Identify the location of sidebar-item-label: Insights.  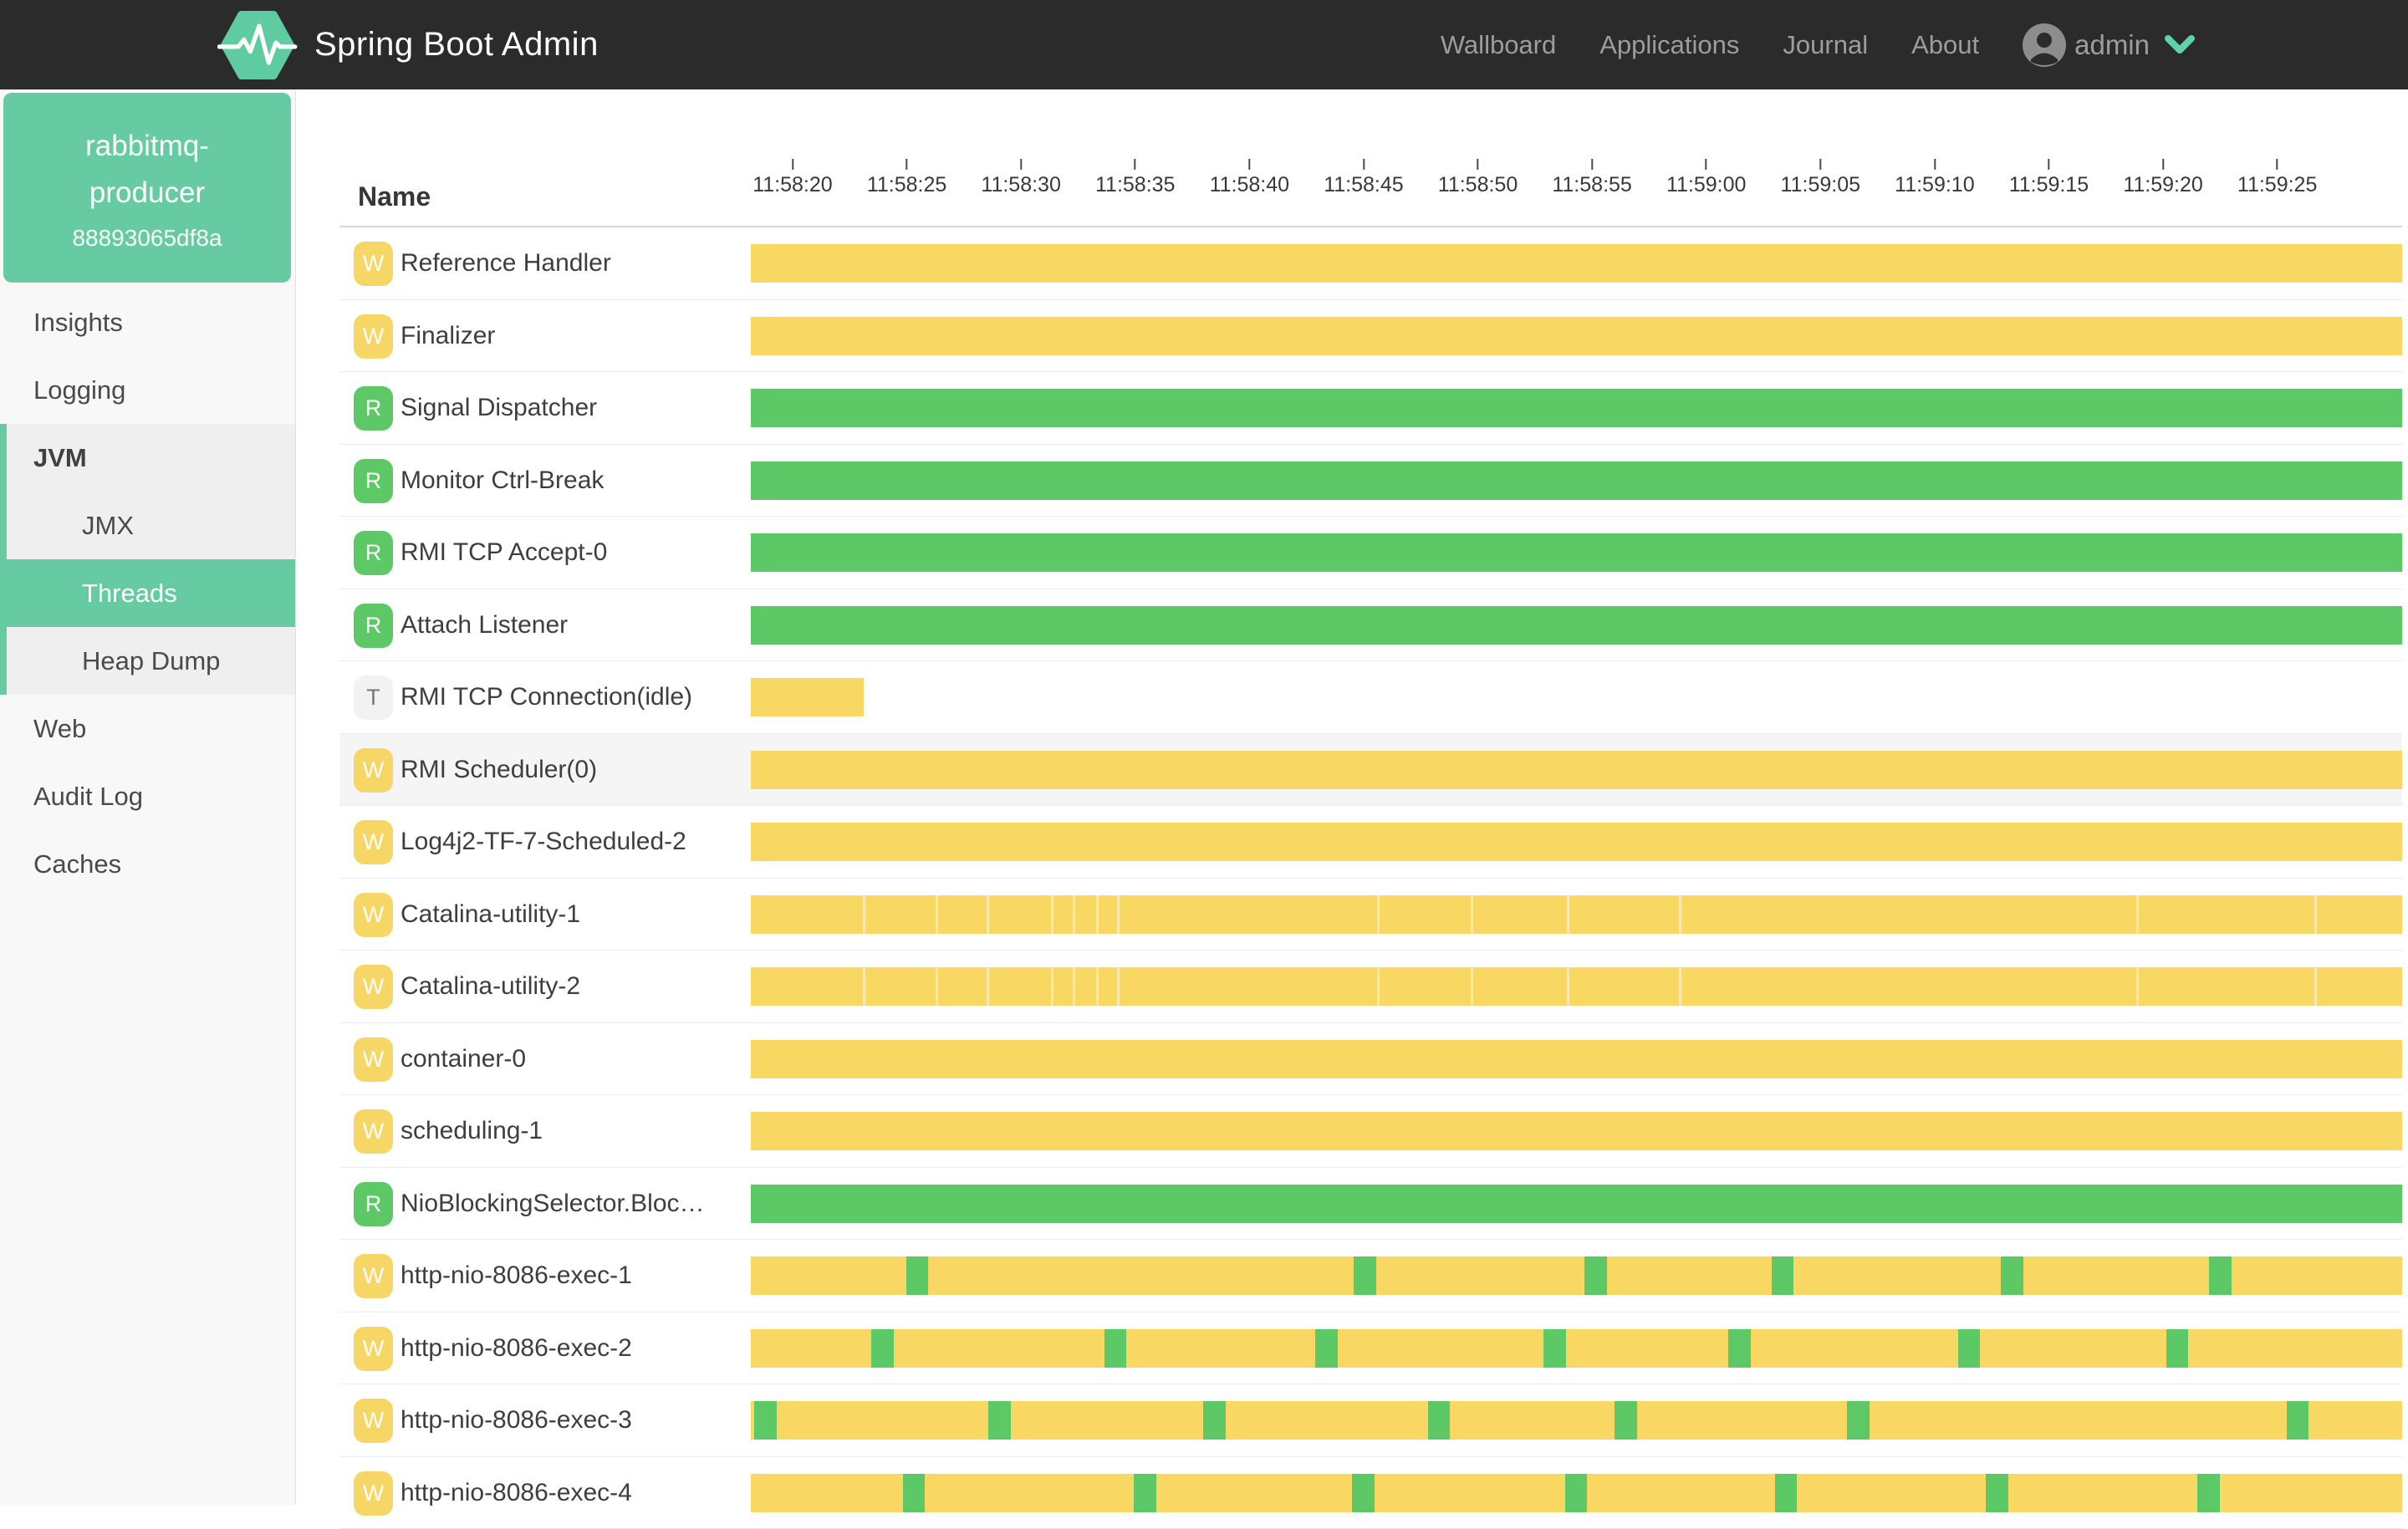
(61, 323).